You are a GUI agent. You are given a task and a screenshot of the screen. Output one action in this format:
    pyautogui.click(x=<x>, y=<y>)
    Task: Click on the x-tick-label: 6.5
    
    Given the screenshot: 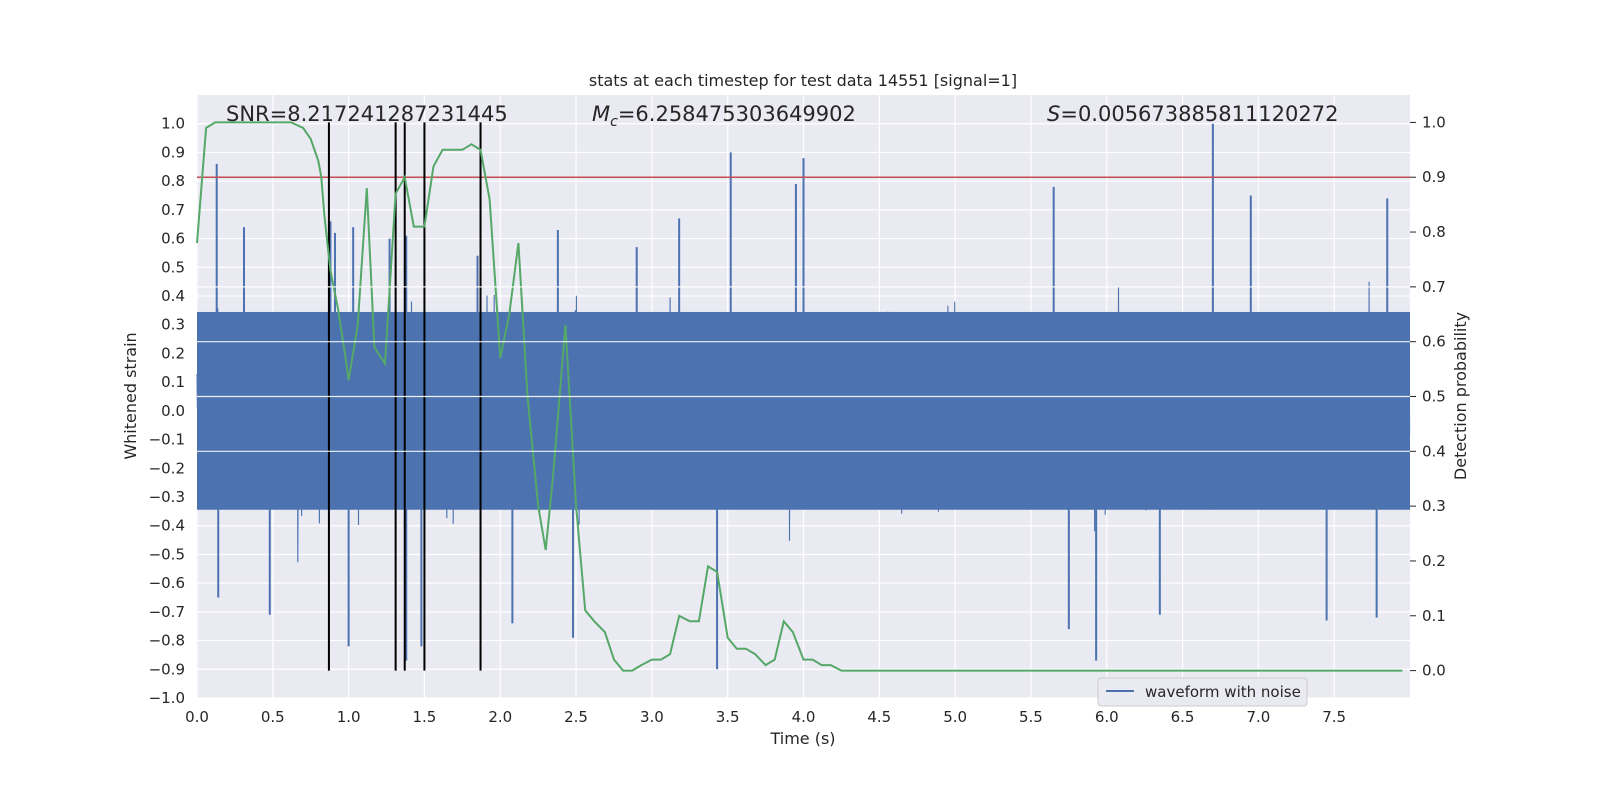 What is the action you would take?
    pyautogui.click(x=1183, y=717)
    